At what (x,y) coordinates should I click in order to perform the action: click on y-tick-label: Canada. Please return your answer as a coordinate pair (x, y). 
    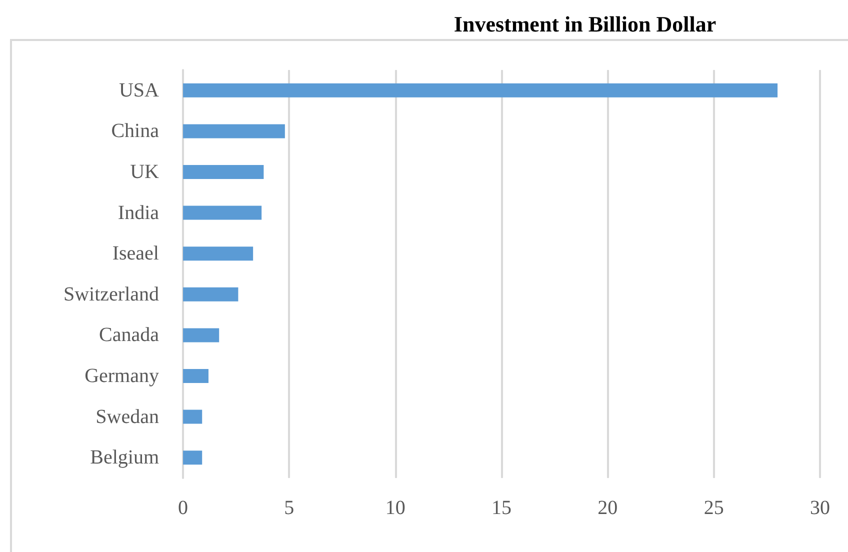
    Looking at the image, I should click on (129, 335).